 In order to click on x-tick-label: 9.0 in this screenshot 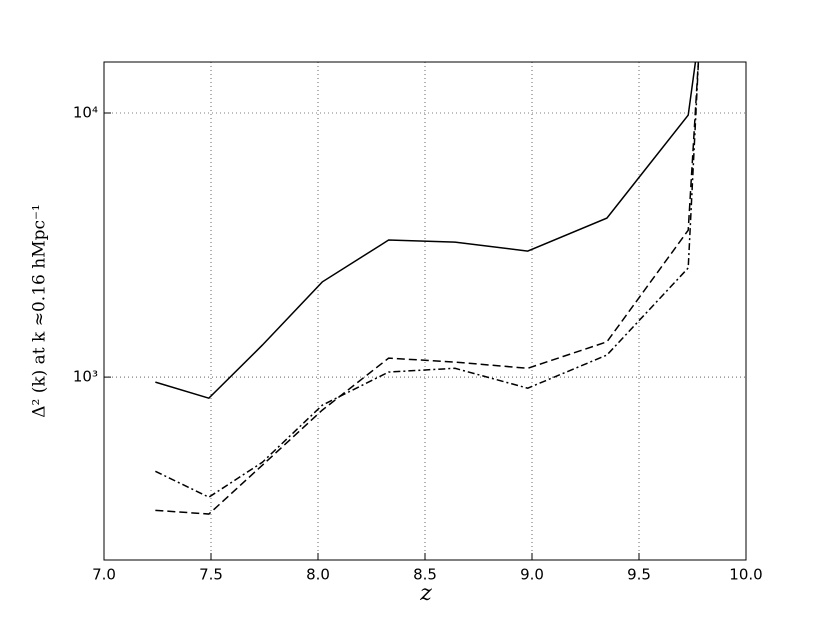, I will do `click(532, 575)`.